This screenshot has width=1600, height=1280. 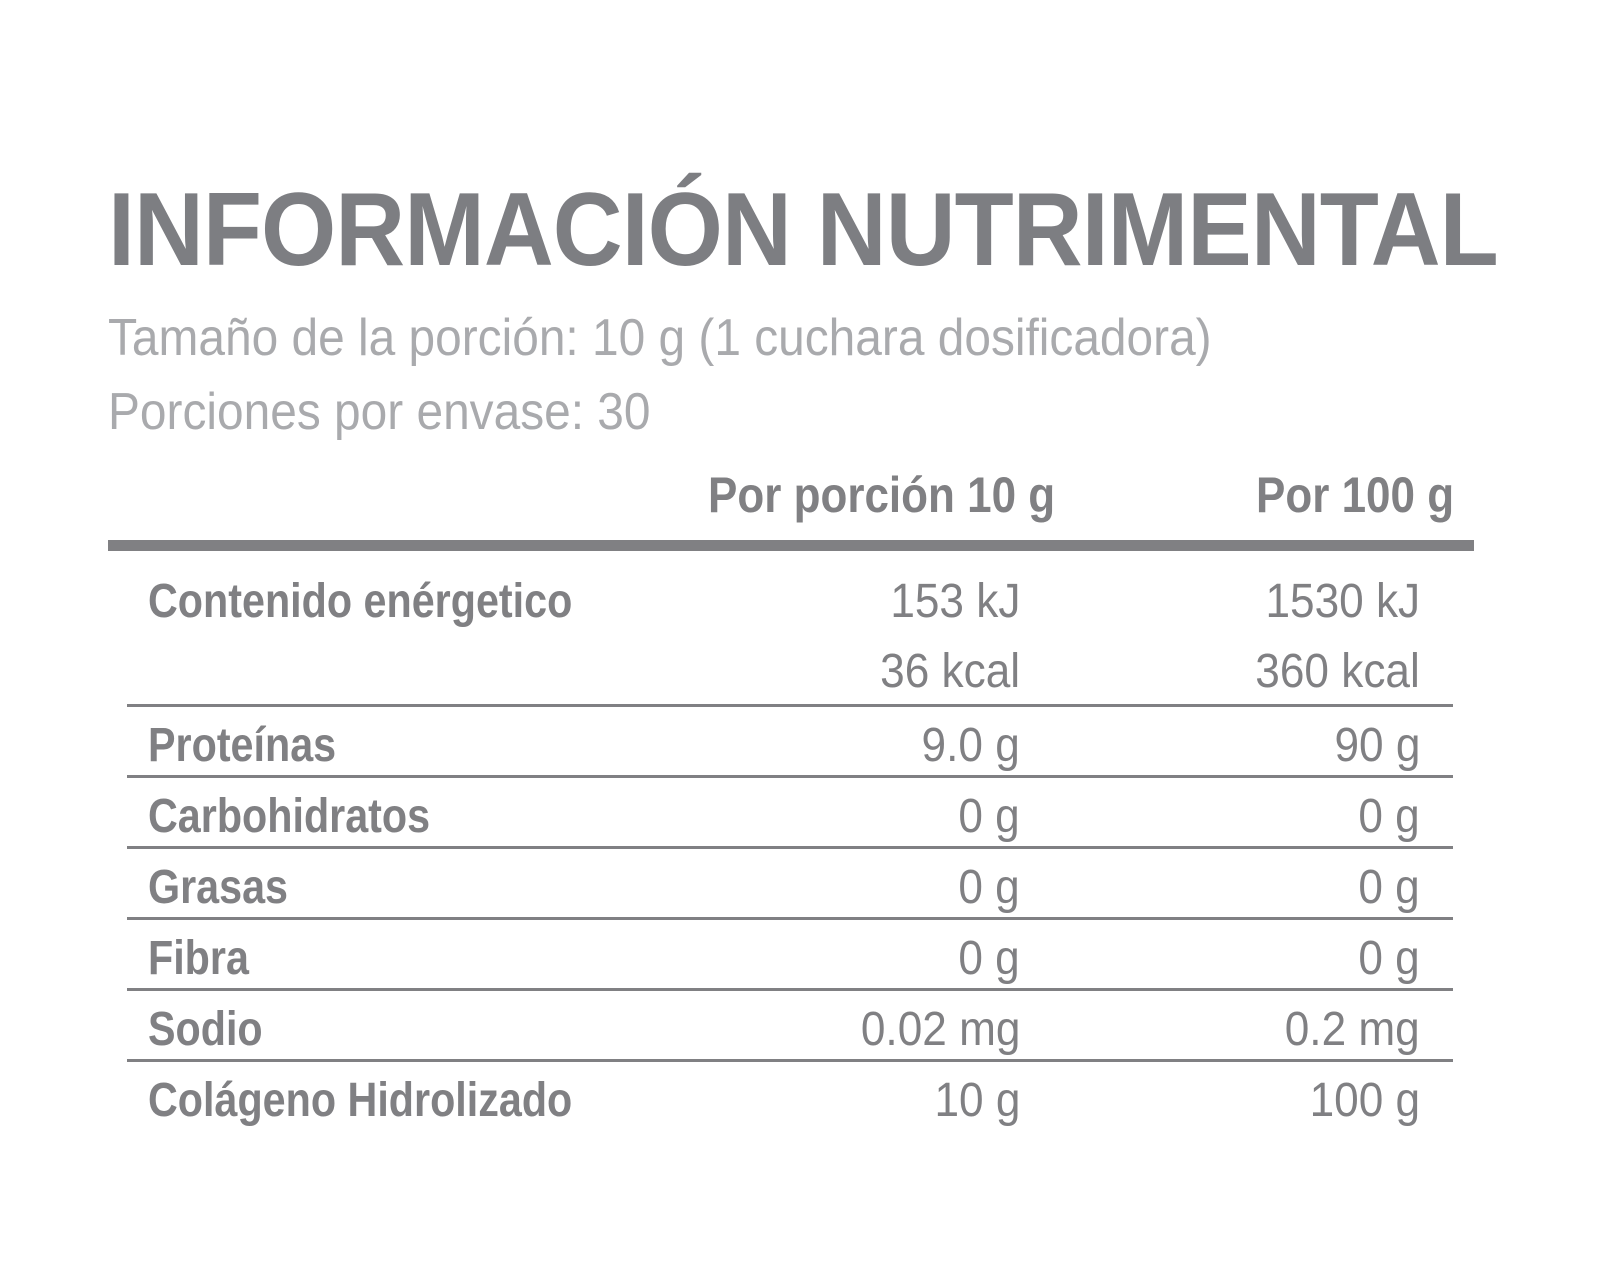 What do you see at coordinates (1354, 495) in the screenshot?
I see `column-header-per-100g: Por 100 g` at bounding box center [1354, 495].